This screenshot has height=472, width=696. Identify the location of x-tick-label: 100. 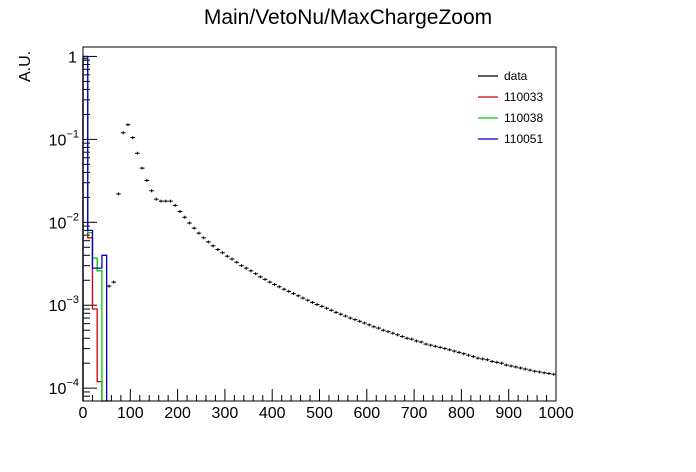
(130, 413).